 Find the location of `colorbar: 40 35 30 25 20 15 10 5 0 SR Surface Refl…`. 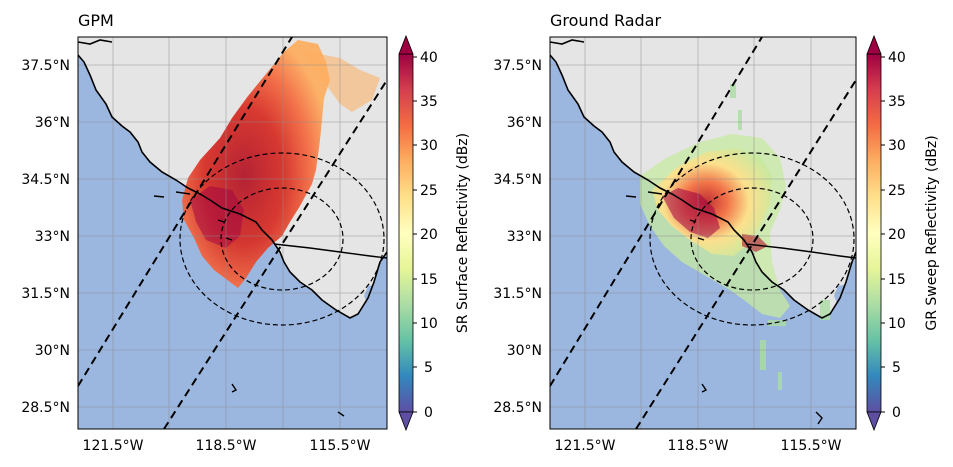

colorbar: 40 35 30 25 20 15 10 5 0 SR Surface Refl… is located at coordinates (434, 233).